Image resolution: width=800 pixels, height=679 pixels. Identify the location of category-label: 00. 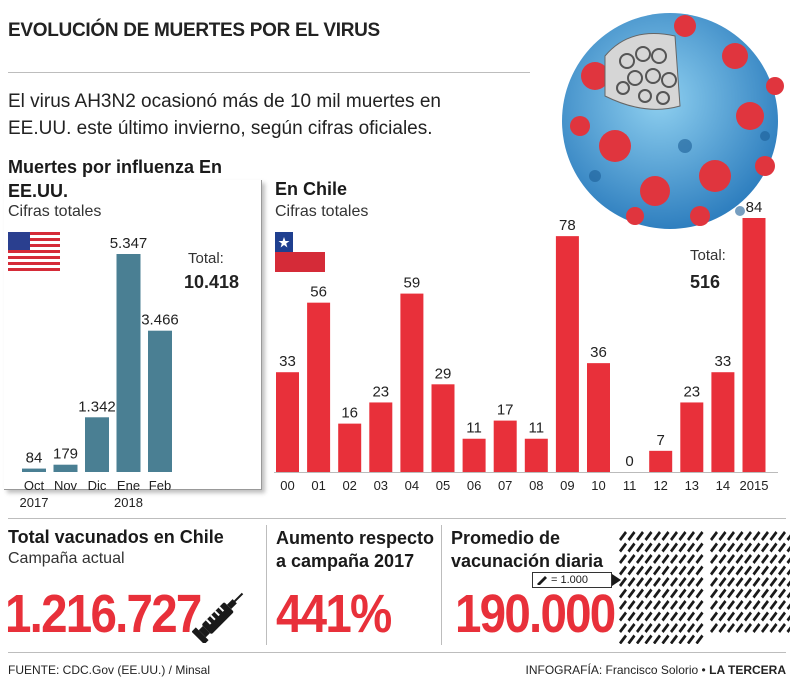
(287, 485).